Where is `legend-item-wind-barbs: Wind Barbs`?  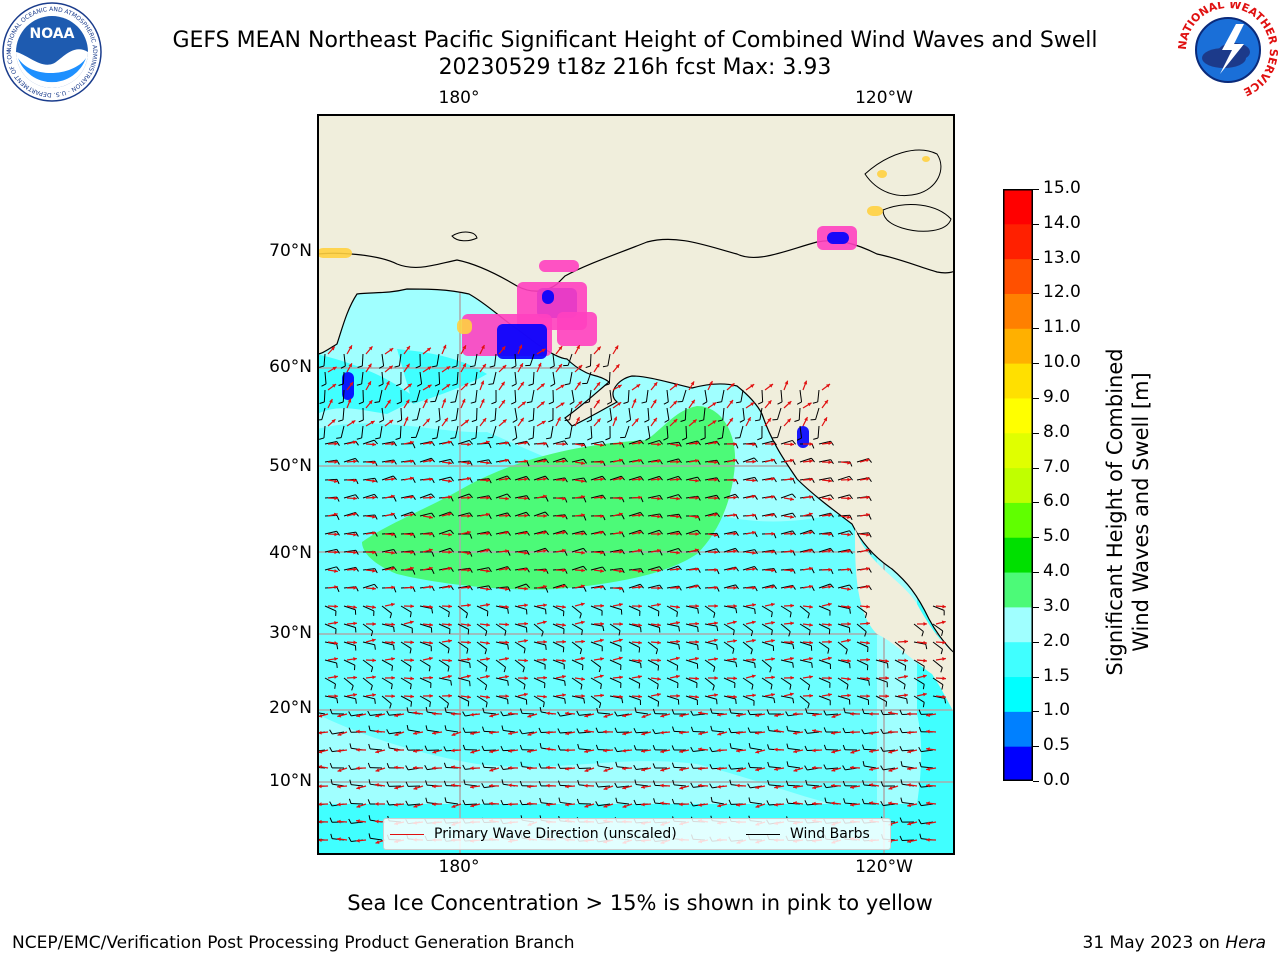
legend-item-wind-barbs: Wind Barbs is located at coordinates (808, 834).